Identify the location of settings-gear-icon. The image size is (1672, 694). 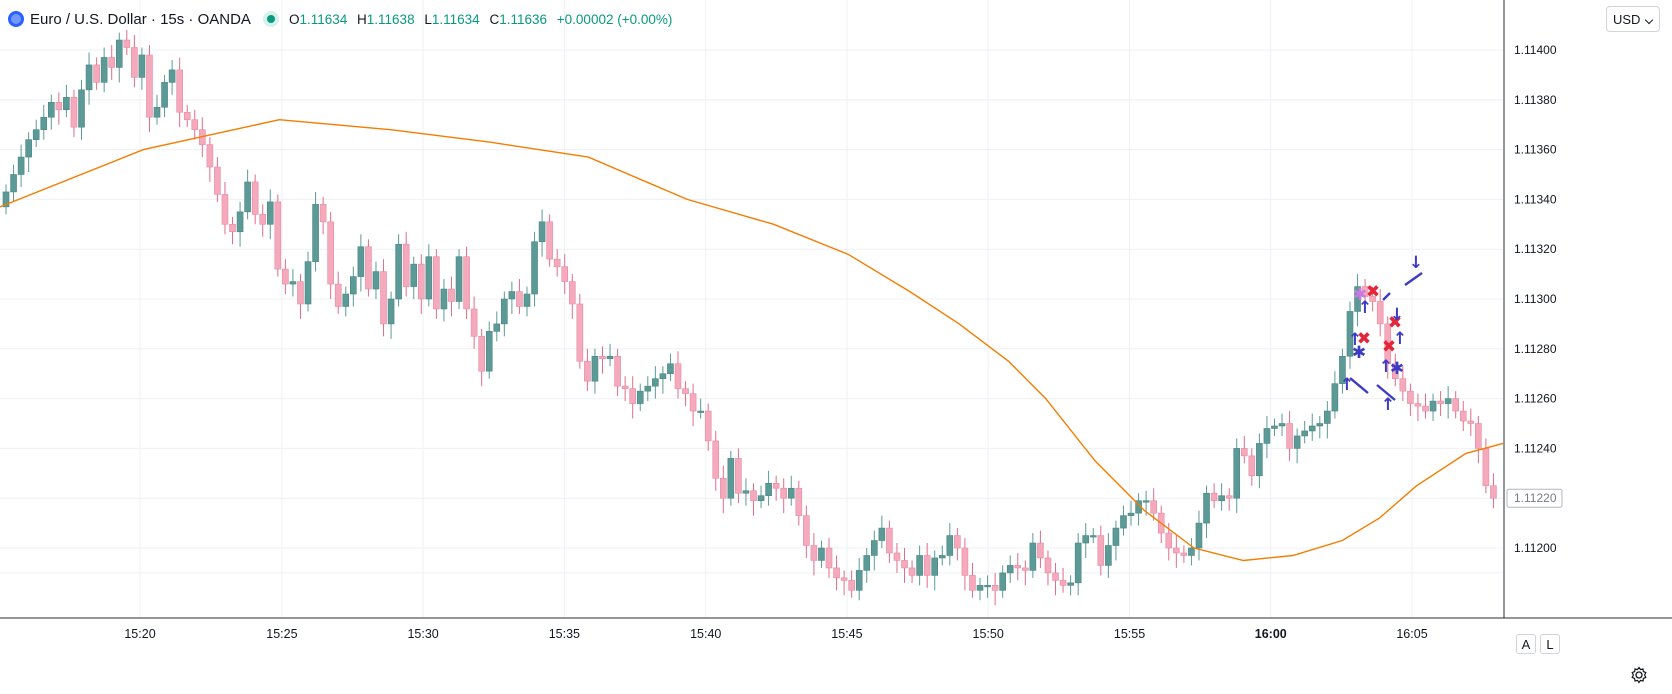
(1639, 675).